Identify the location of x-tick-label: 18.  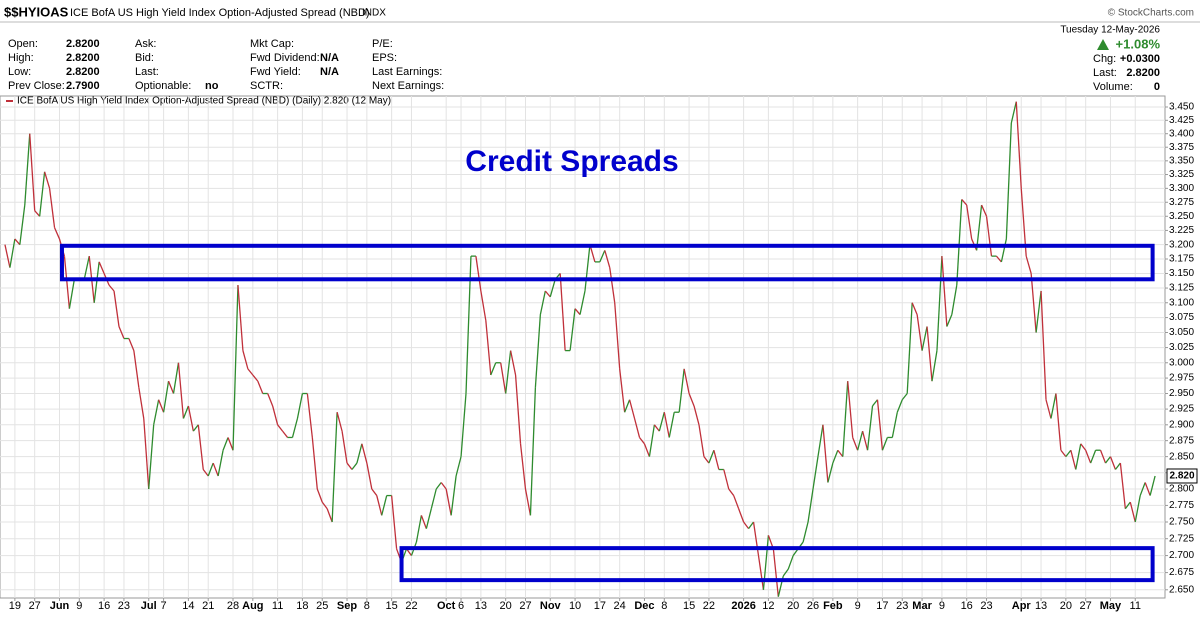
(302, 606).